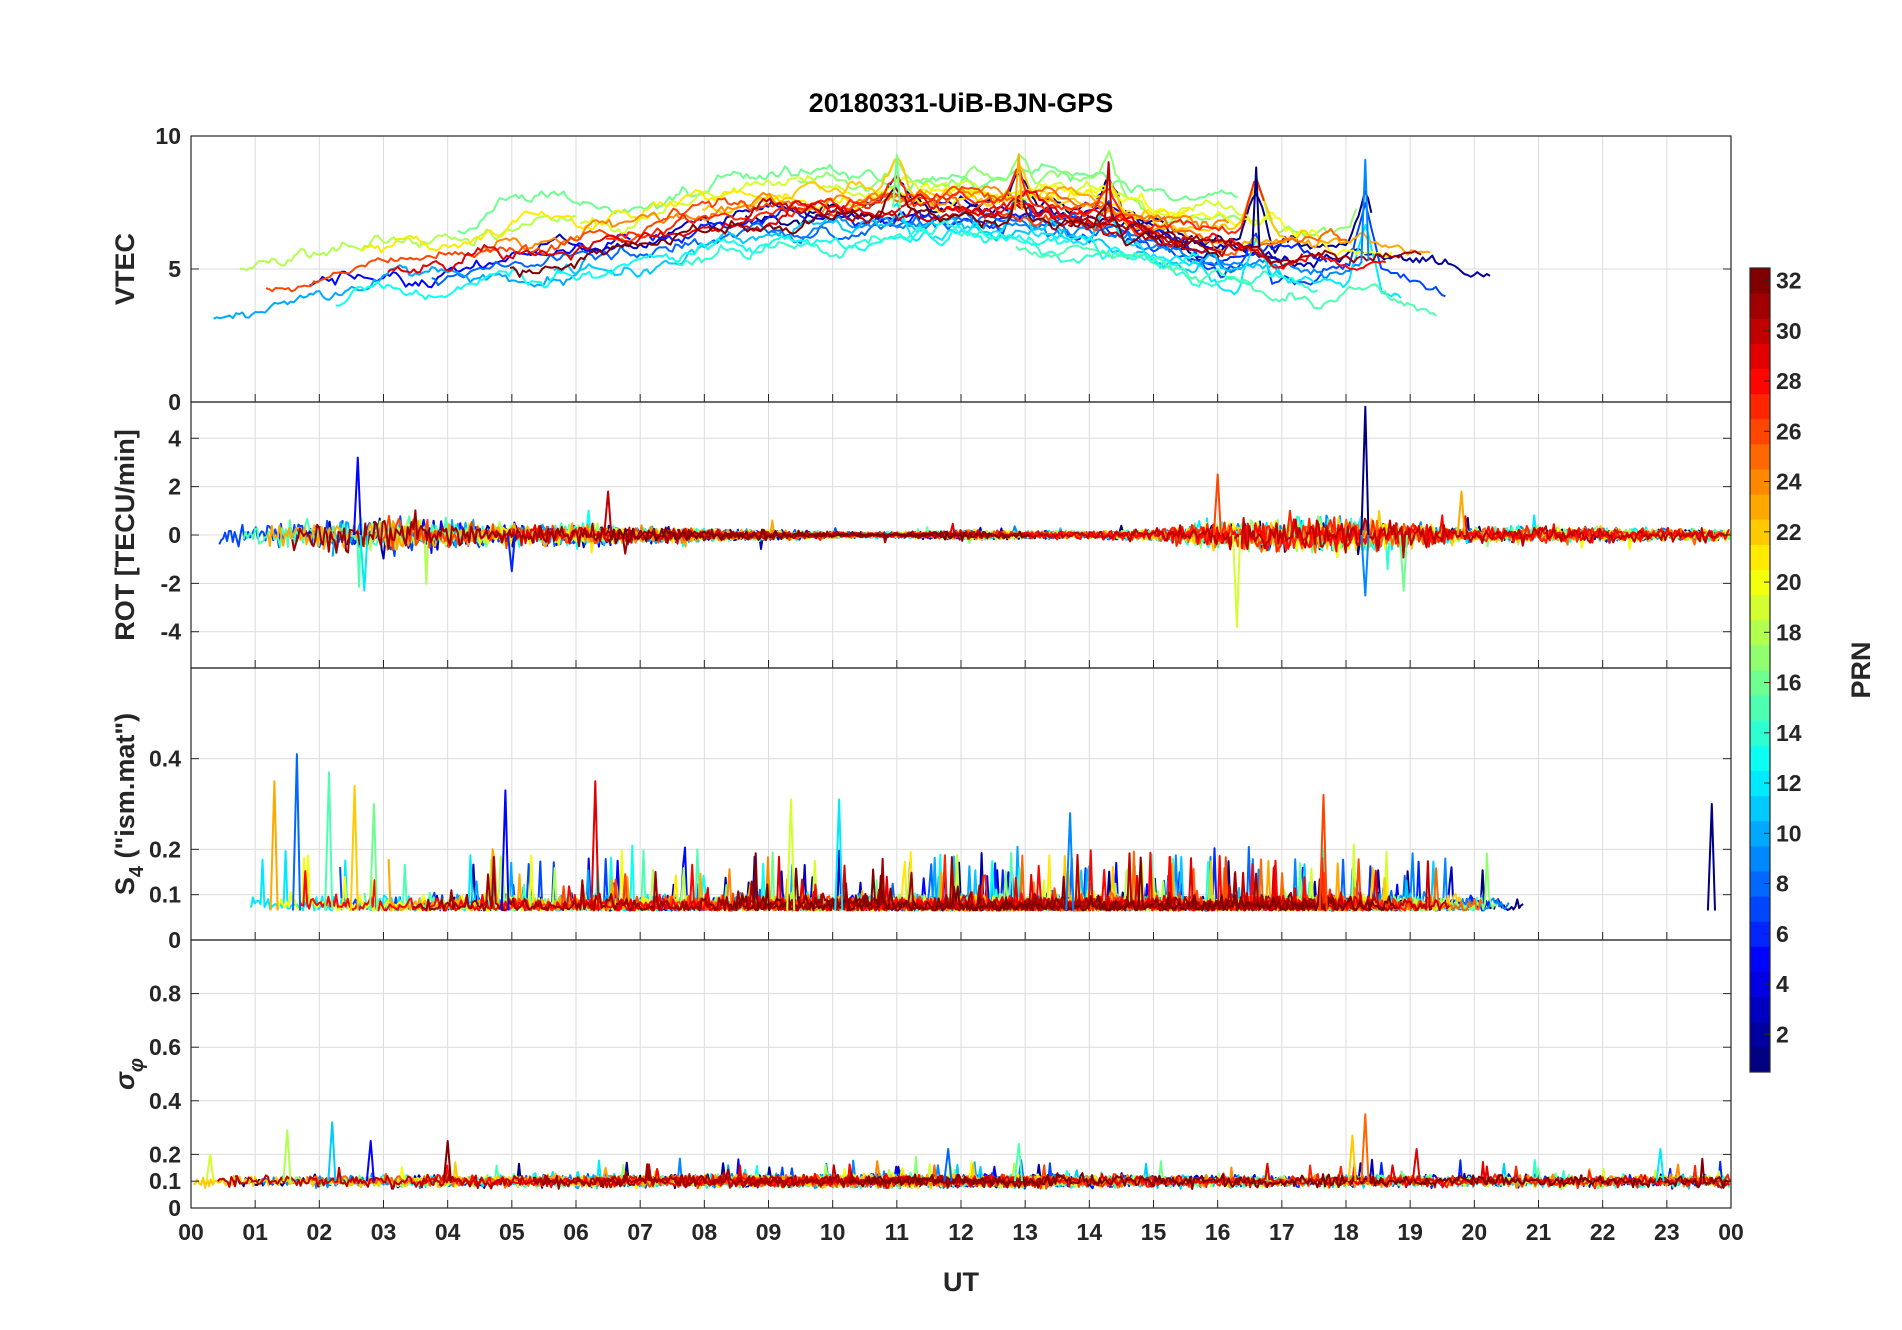 The height and width of the screenshot is (1330, 1902). I want to click on xtick-label-16: 16, so click(1218, 1232).